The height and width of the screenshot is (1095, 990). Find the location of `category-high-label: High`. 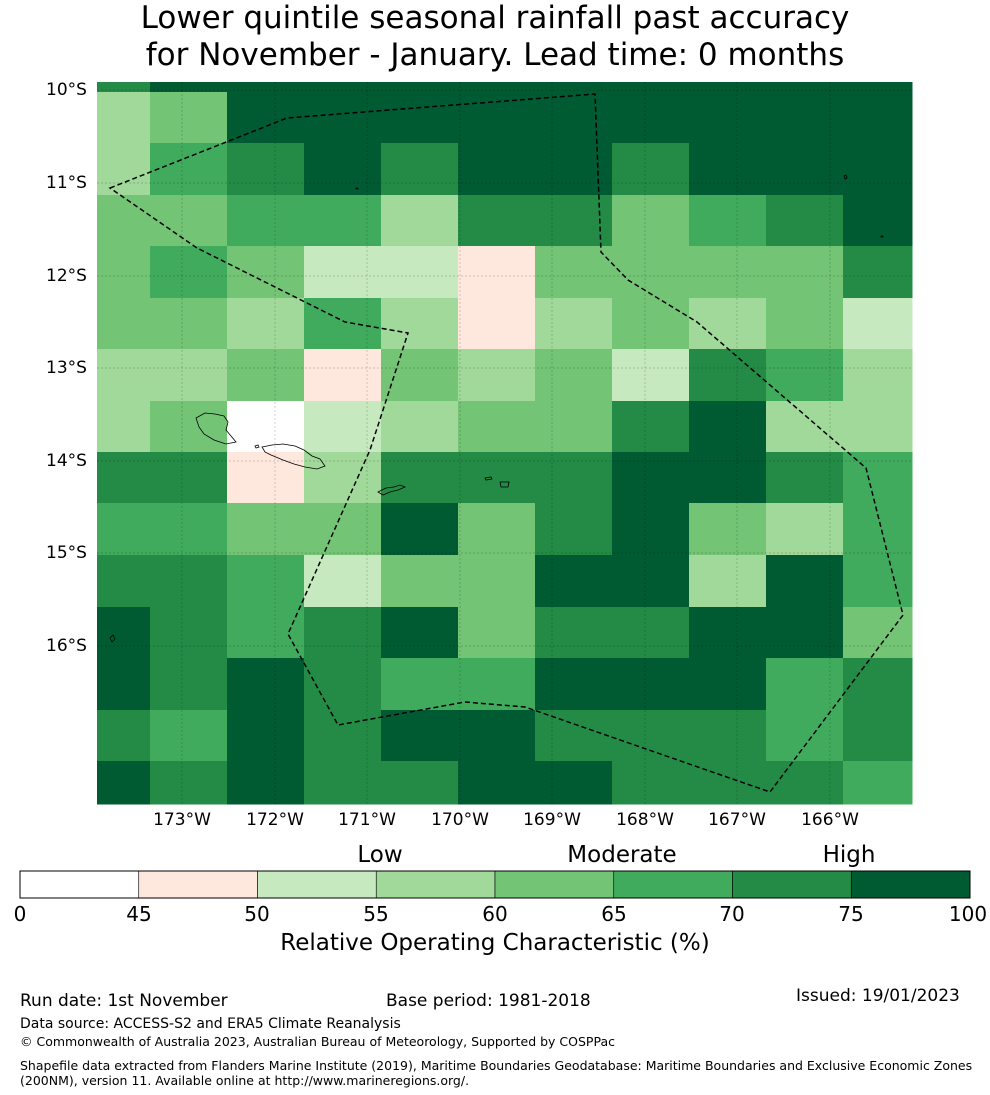

category-high-label: High is located at coordinates (849, 855).